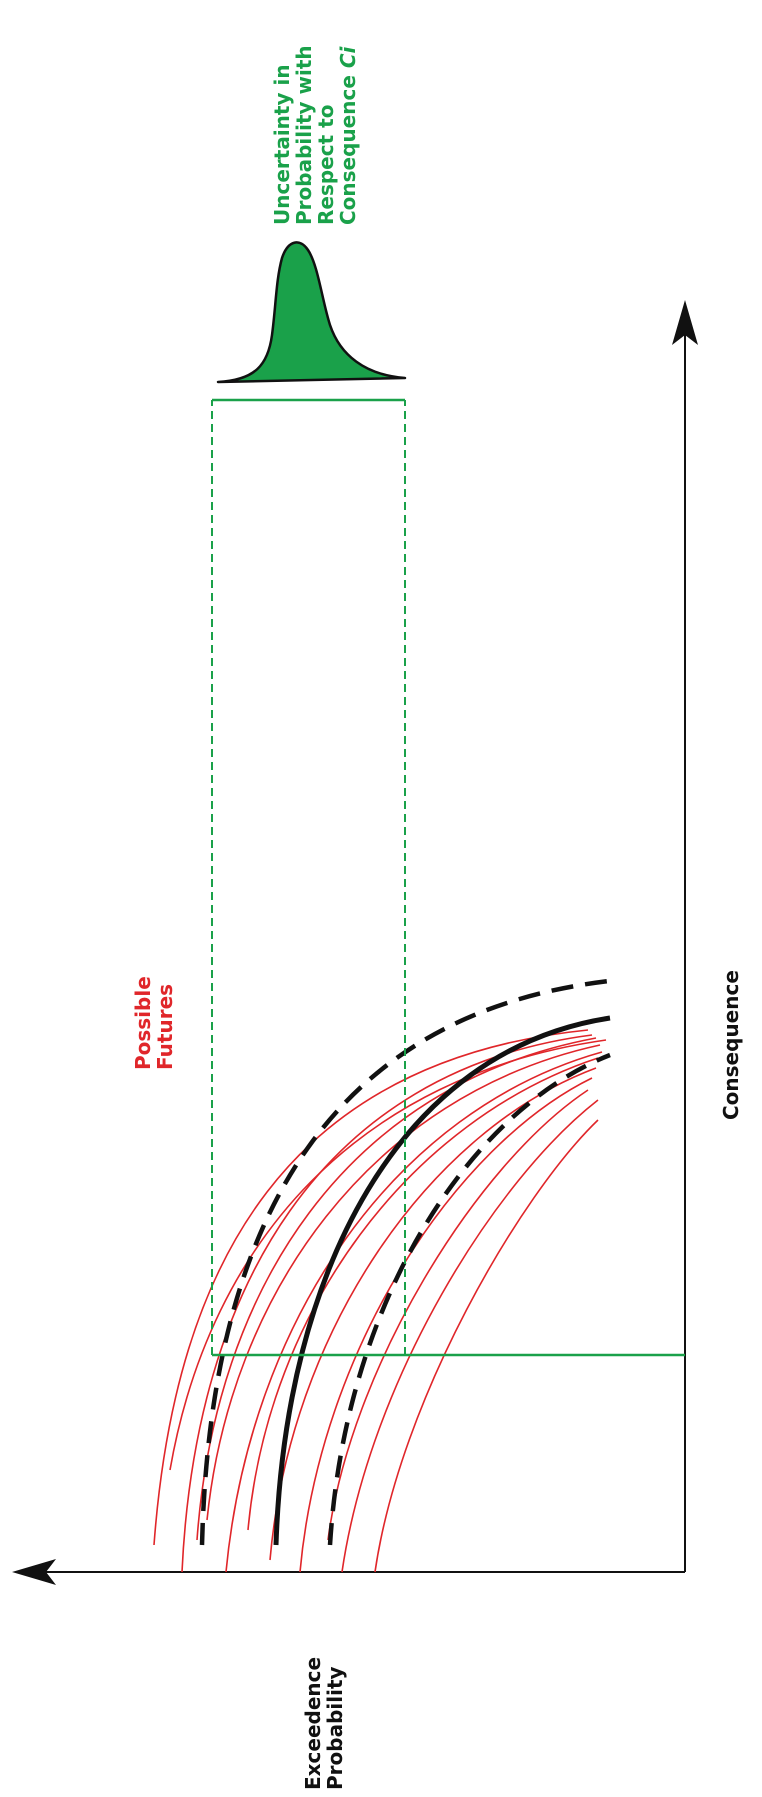 The image size is (762, 1797). What do you see at coordinates (165, 1027) in the screenshot?
I see `possible-futures-line-2: Futures` at bounding box center [165, 1027].